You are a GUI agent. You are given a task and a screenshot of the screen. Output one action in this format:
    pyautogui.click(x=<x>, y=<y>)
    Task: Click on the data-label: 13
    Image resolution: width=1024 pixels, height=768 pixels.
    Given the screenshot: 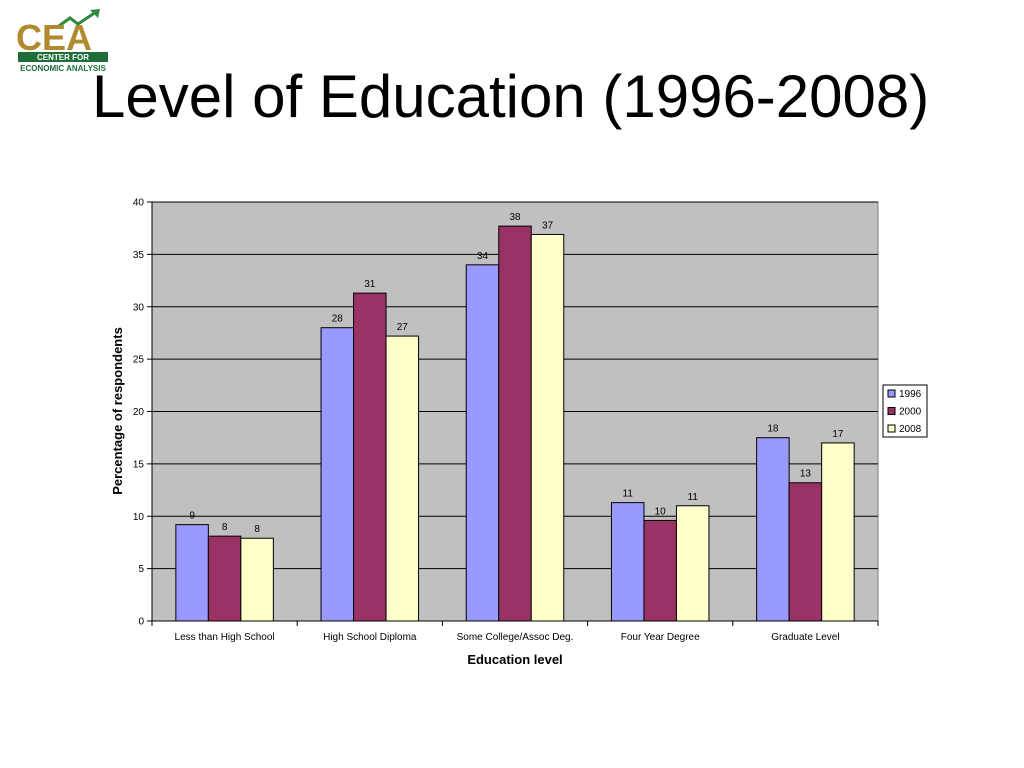 What is the action you would take?
    pyautogui.click(x=806, y=474)
    